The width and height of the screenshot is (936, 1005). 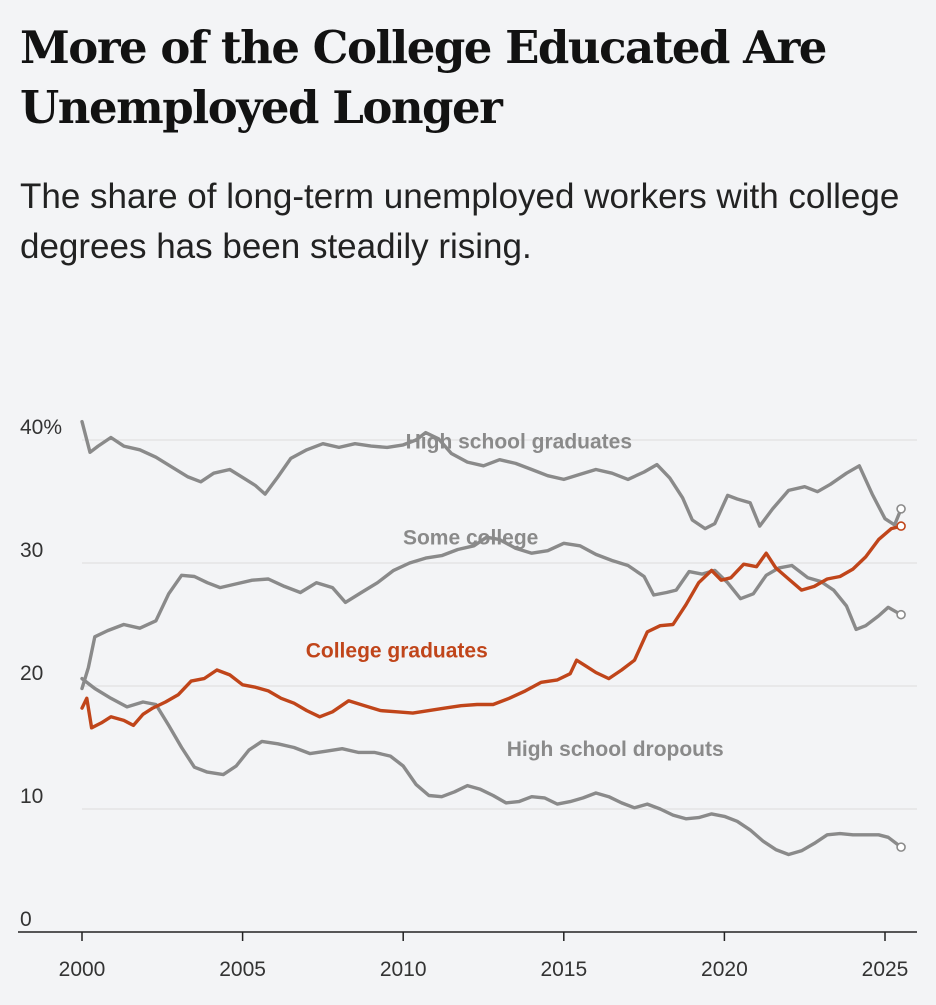 What do you see at coordinates (491, 613) in the screenshot?
I see `series-line-some-college` at bounding box center [491, 613].